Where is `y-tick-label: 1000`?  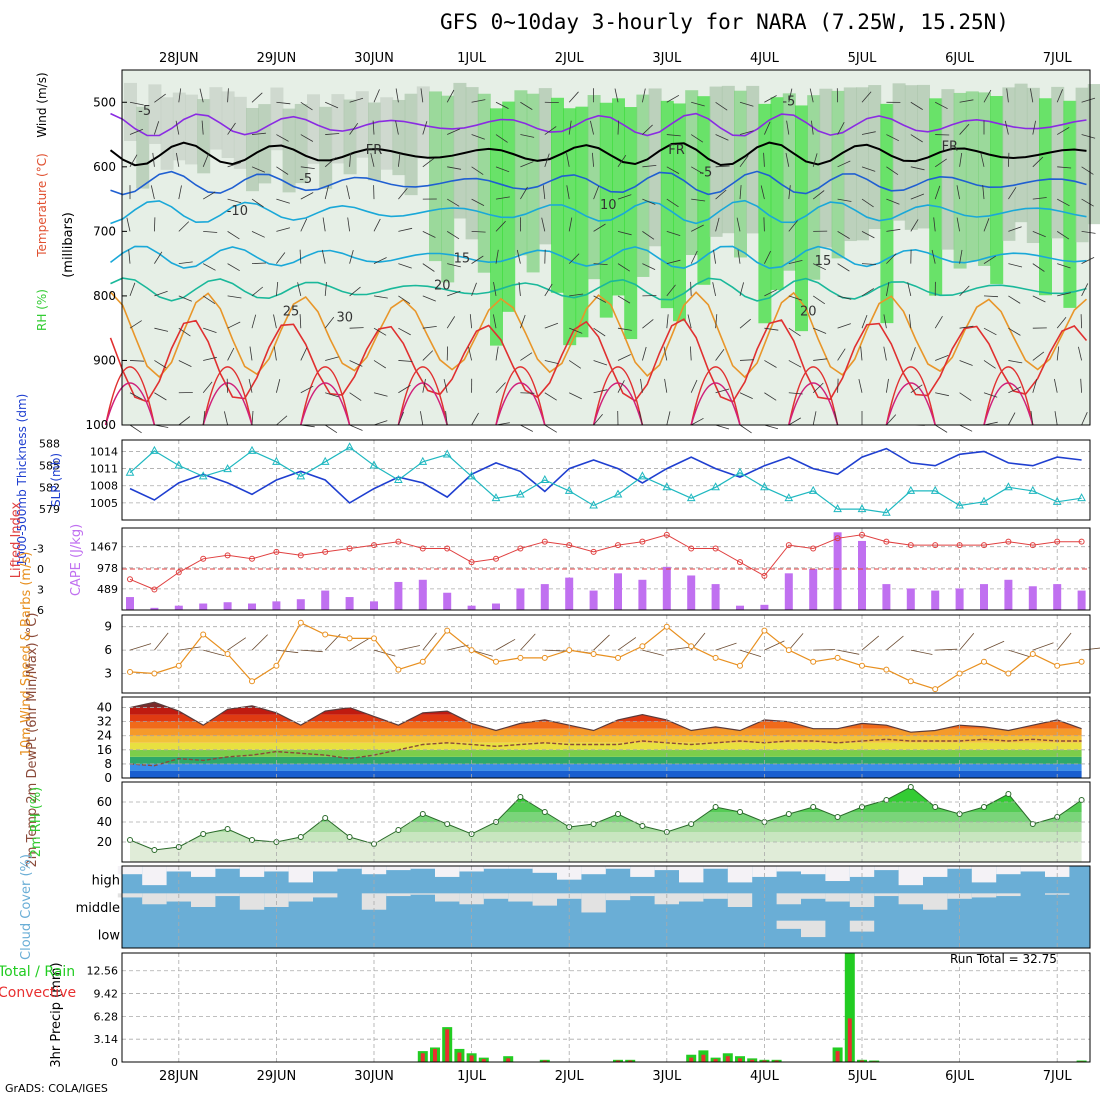
y-tick-label: 1000 is located at coordinates (100, 425).